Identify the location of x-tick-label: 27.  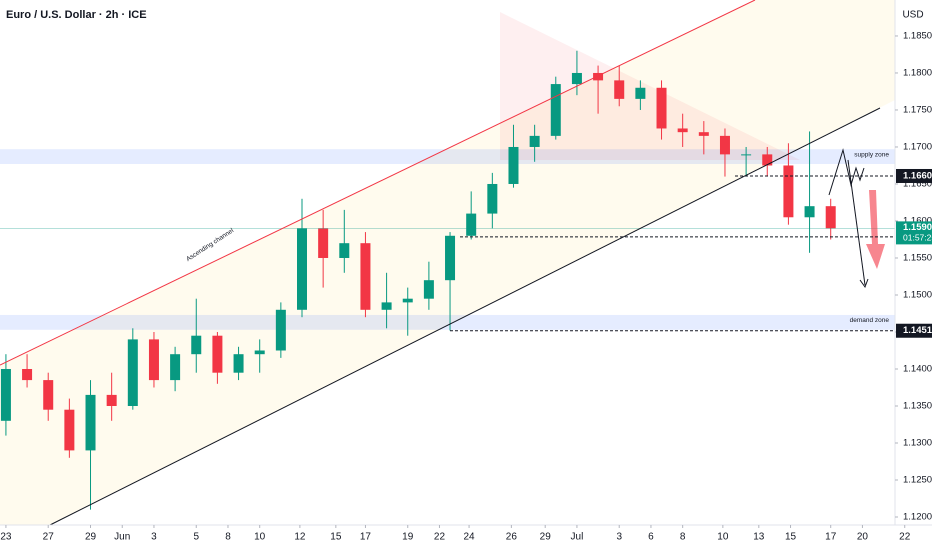
(49, 537).